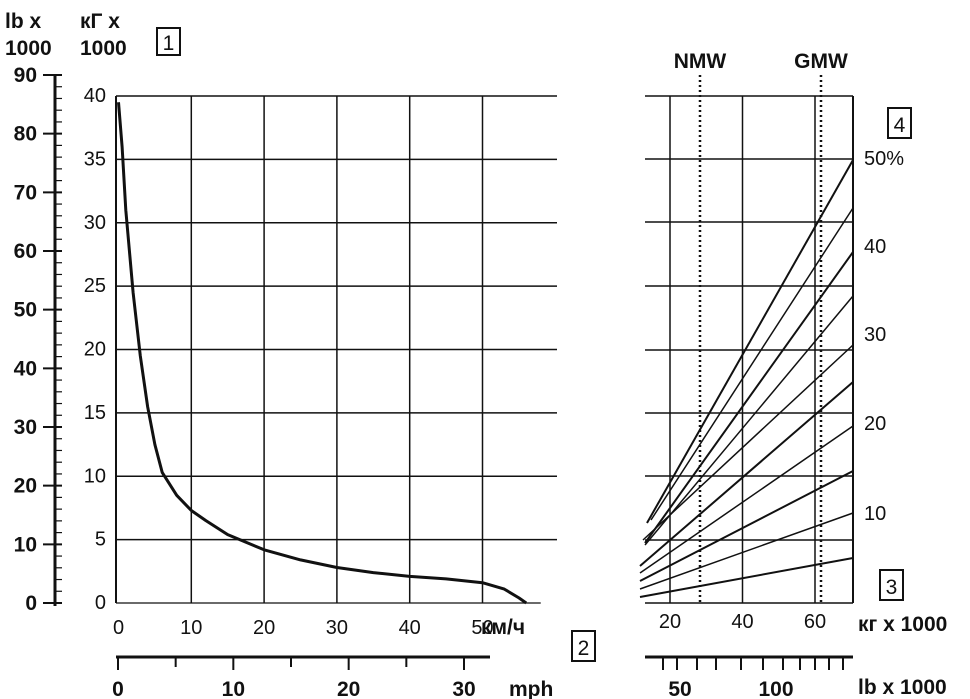  What do you see at coordinates (884, 159) in the screenshot?
I see `grade-label: 50%` at bounding box center [884, 159].